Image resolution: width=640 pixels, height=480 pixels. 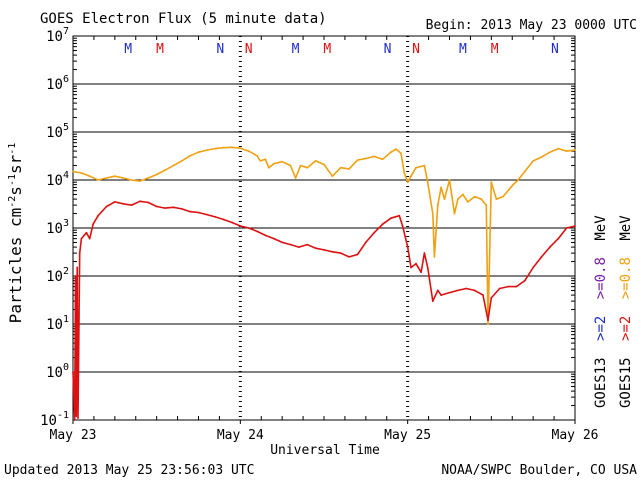 I want to click on right-legend-goes15: GOES15 >=2 >=0.8 MeV, so click(x=626, y=311).